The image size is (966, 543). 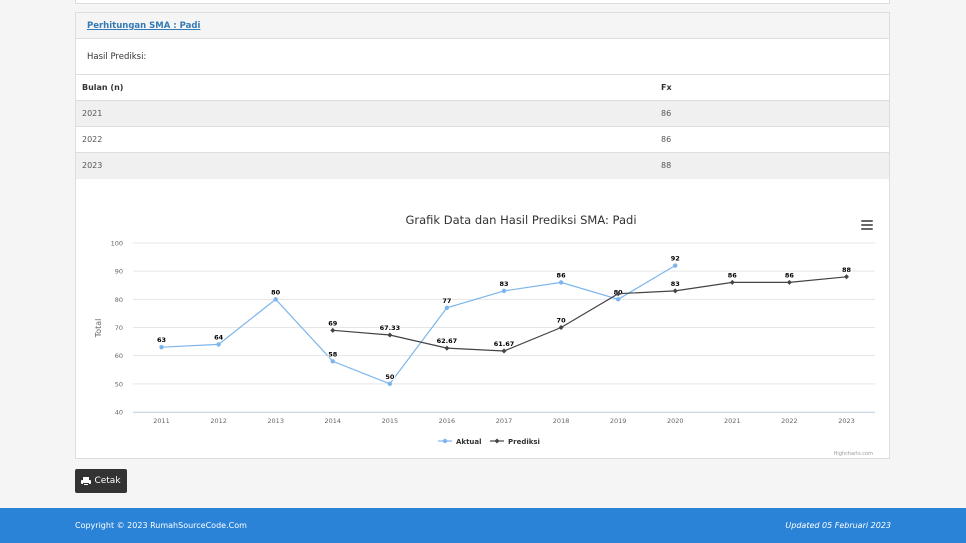 What do you see at coordinates (161, 525) in the screenshot?
I see `footer-copyright: Copyright © 2023 RumahSourceCode.Com` at bounding box center [161, 525].